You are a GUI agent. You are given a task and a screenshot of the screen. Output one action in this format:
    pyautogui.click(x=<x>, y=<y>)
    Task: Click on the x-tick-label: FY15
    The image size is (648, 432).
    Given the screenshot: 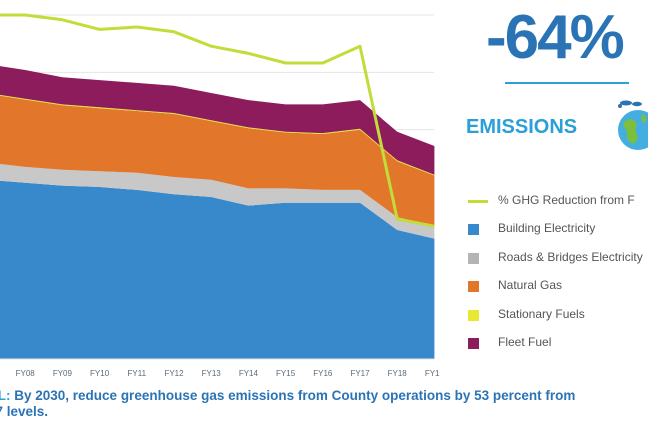 What is the action you would take?
    pyautogui.click(x=286, y=373)
    